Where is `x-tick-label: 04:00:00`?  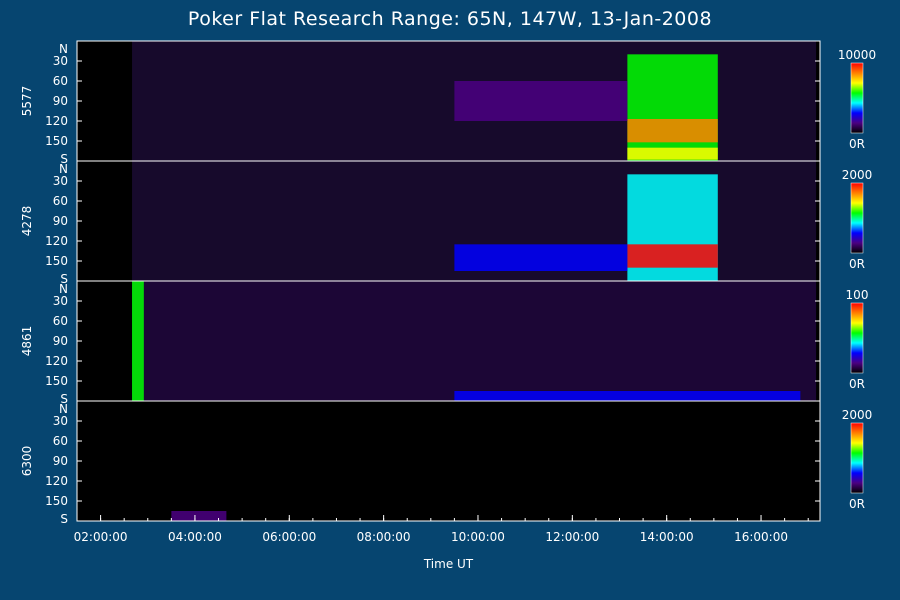
x-tick-label: 04:00:00 is located at coordinates (195, 537).